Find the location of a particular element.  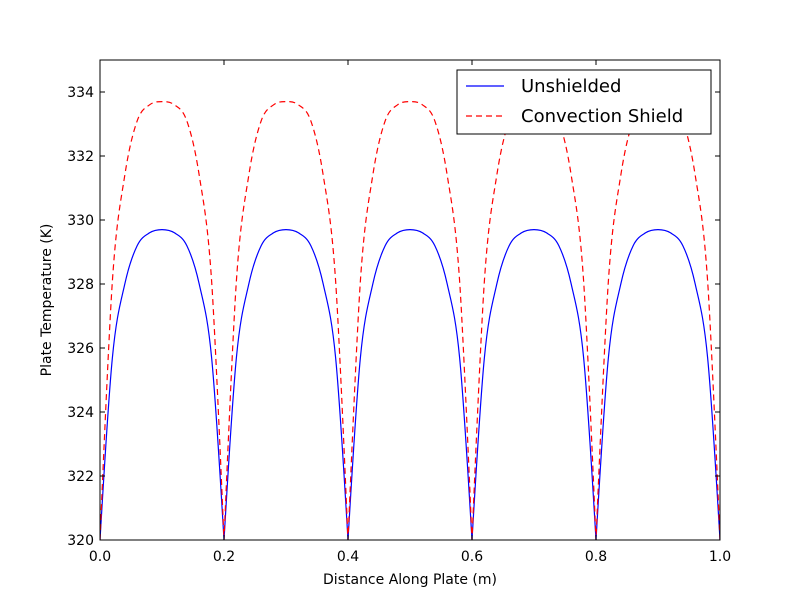

x-axis-title: Distance Along Plate (m) is located at coordinates (410, 580).